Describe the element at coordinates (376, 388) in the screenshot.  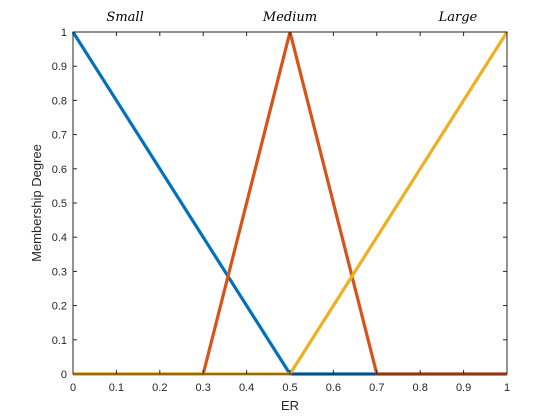
I see `x-tick-label: 0.7` at that location.